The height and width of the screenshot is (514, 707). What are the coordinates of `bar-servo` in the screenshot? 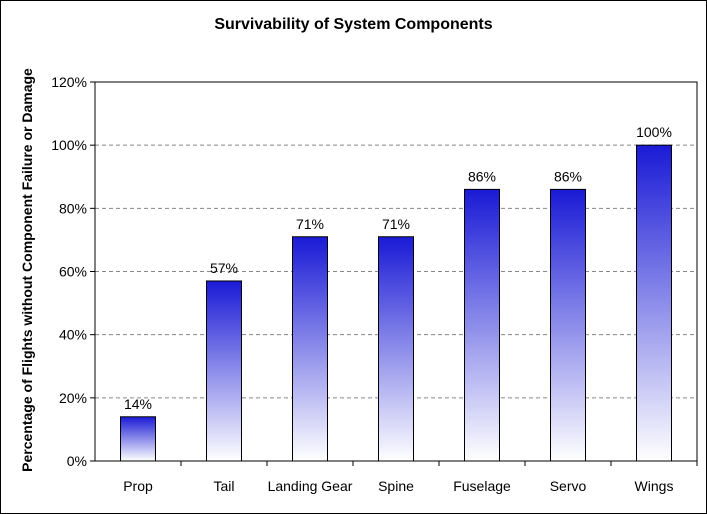 It's located at (568, 325).